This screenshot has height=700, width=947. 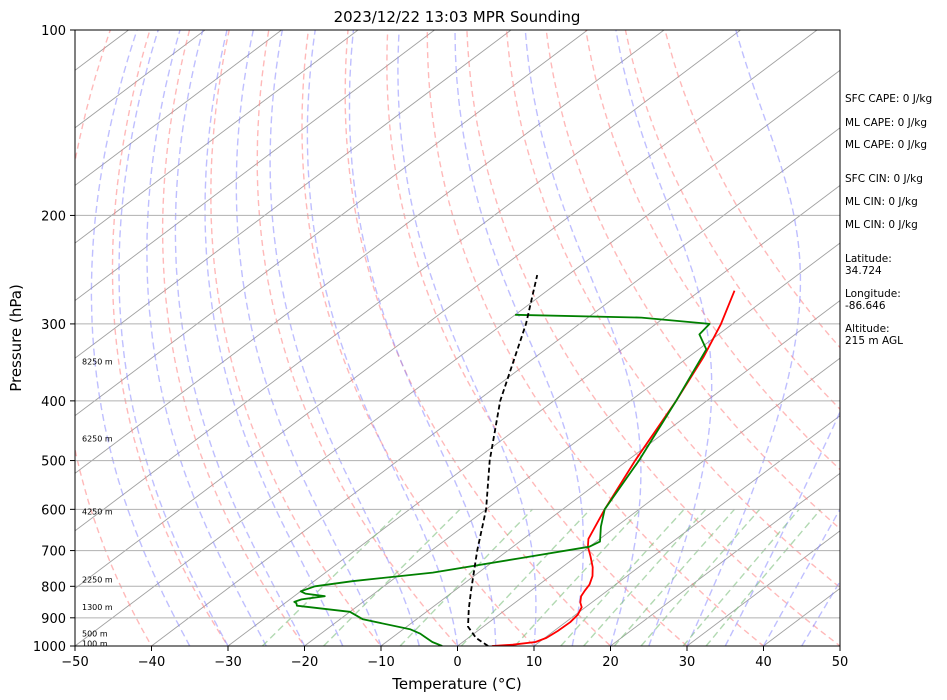 I want to click on stat-ml-cape: ML CAPE: 0 J/kg, so click(x=886, y=123).